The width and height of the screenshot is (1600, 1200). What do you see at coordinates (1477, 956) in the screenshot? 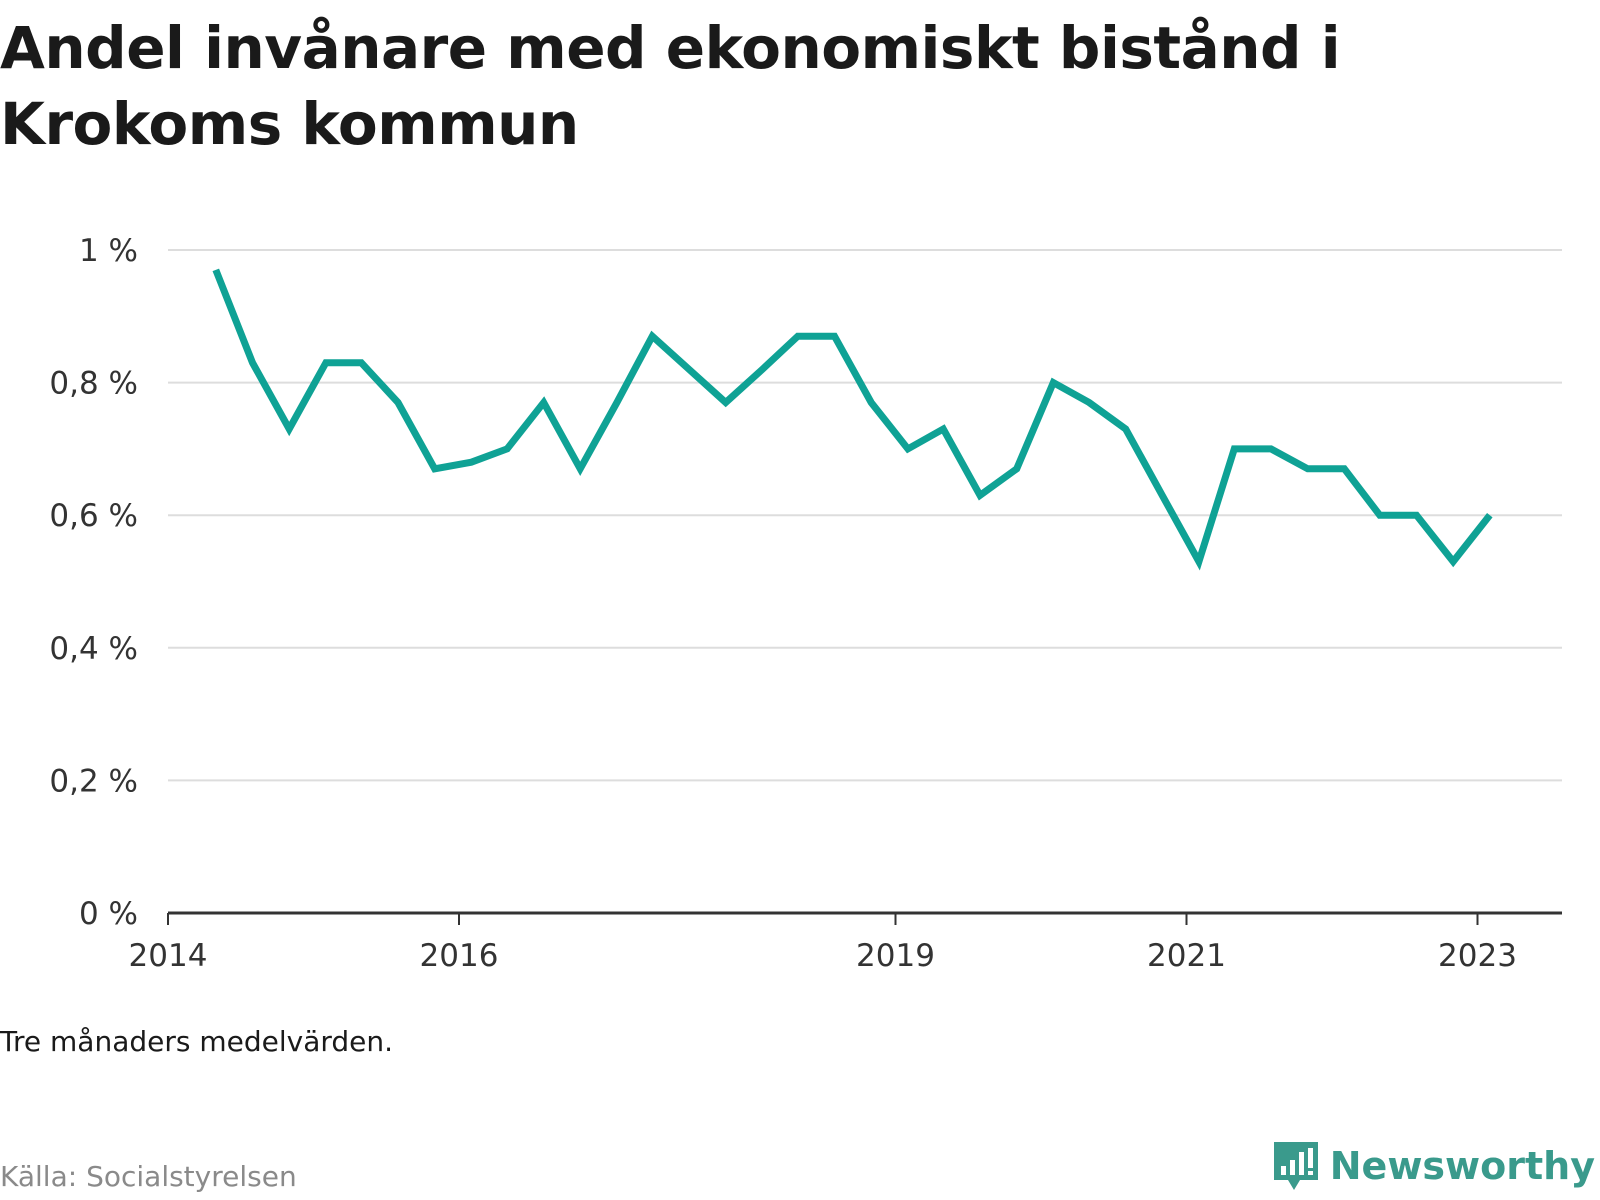
I see `x-tick-label: 2023` at bounding box center [1477, 956].